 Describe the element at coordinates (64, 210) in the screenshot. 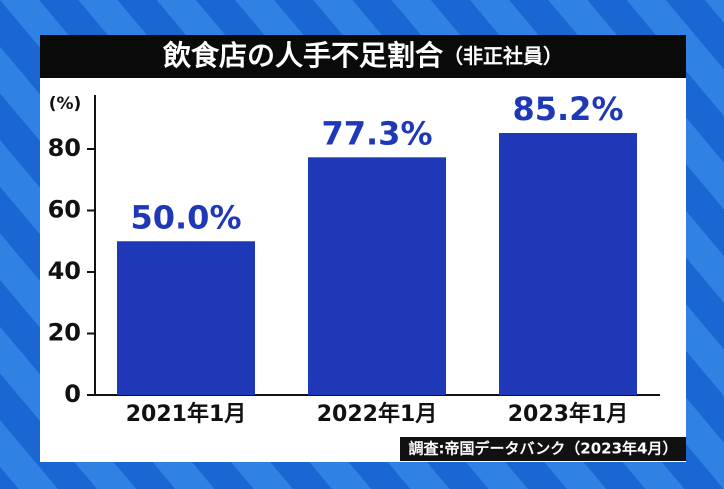

I see `y-tick-label: 60` at that location.